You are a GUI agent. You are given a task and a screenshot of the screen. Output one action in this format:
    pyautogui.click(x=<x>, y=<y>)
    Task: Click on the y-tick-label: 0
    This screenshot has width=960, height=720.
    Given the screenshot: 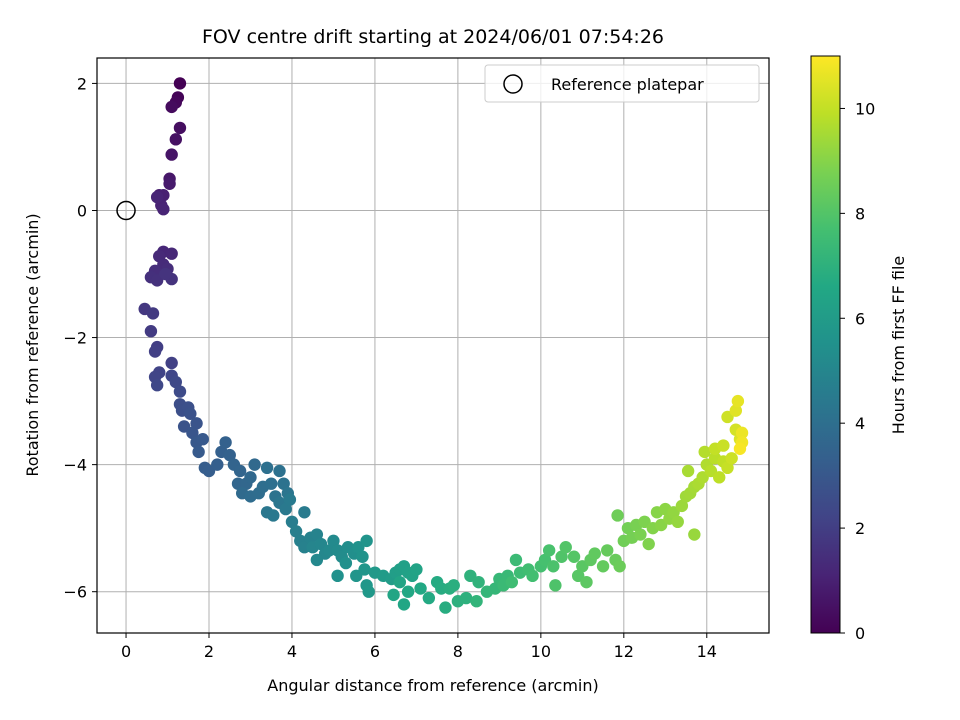 What is the action you would take?
    pyautogui.click(x=82, y=210)
    